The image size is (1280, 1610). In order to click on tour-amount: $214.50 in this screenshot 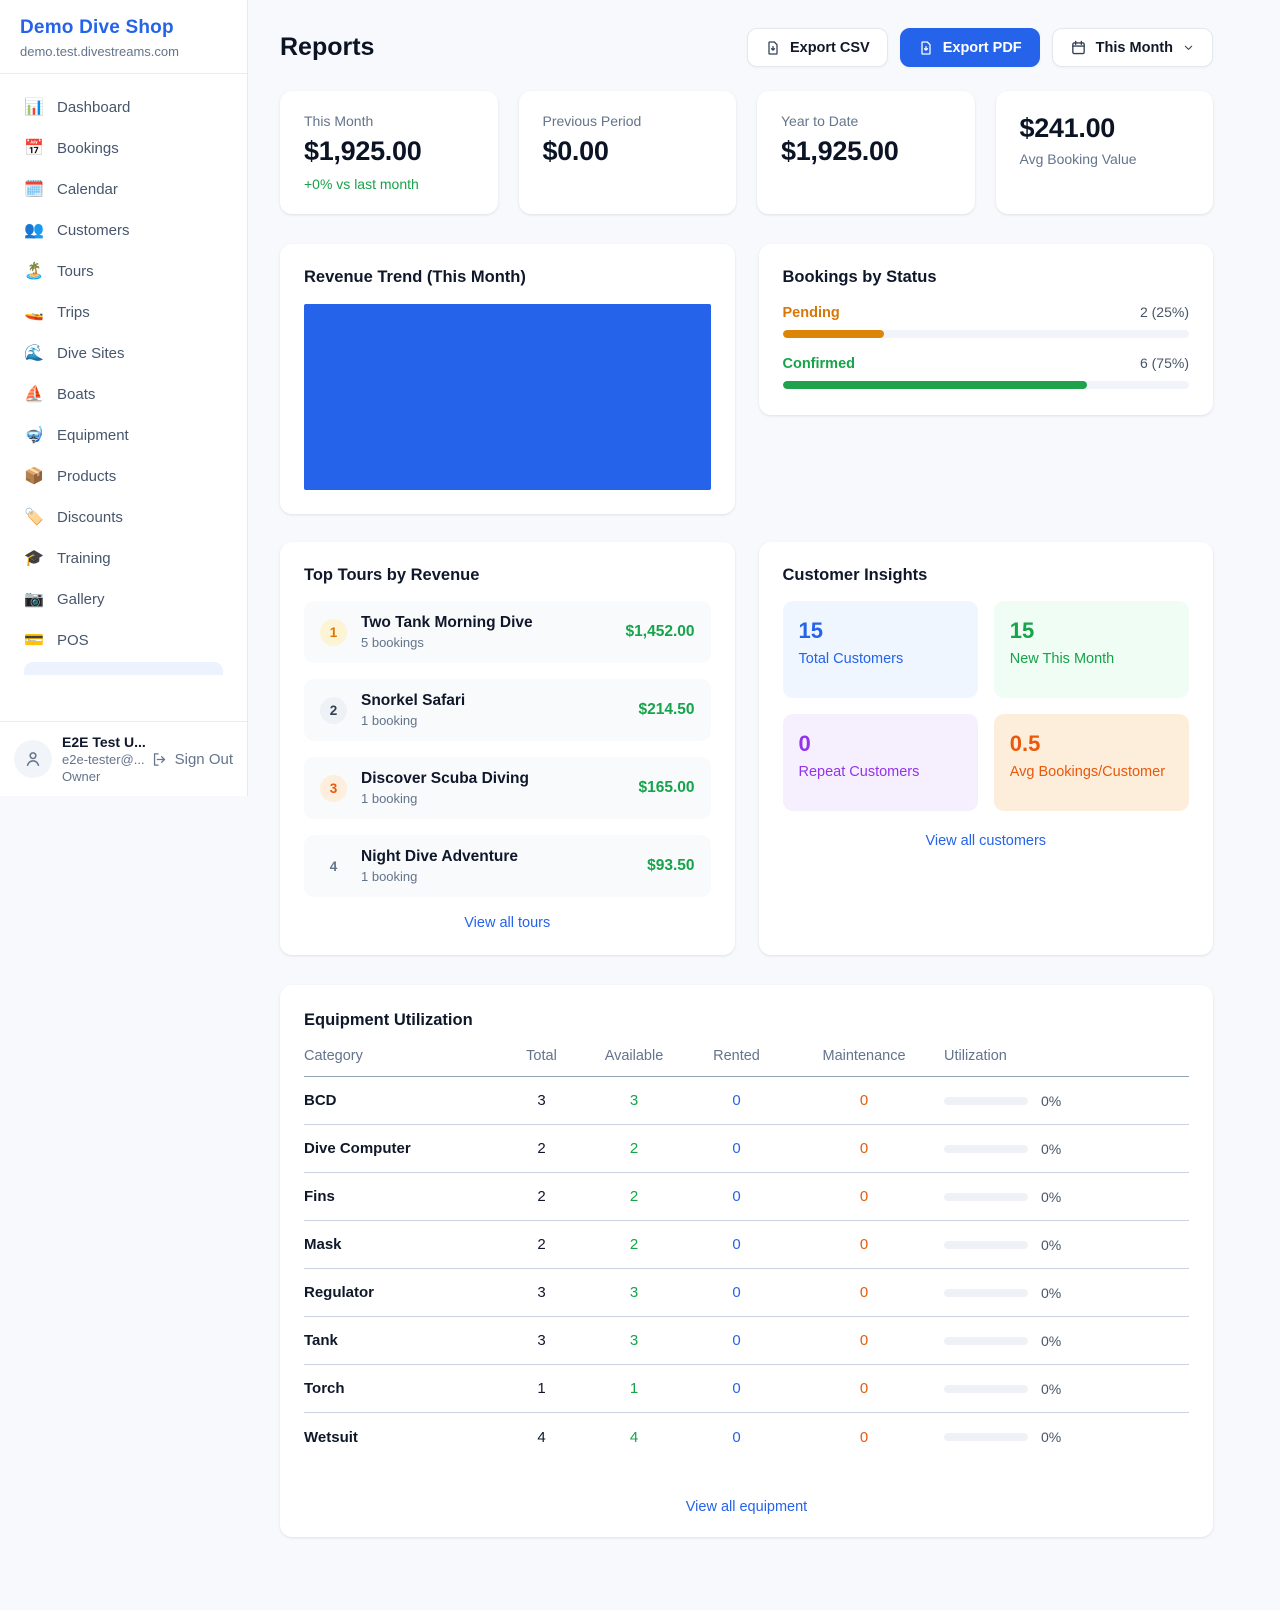, I will do `click(666, 709)`.